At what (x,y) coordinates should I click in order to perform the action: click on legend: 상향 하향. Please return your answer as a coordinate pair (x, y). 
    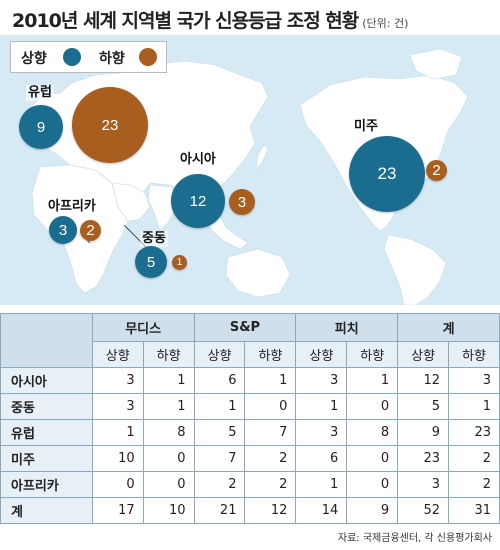
    Looking at the image, I should click on (88, 57).